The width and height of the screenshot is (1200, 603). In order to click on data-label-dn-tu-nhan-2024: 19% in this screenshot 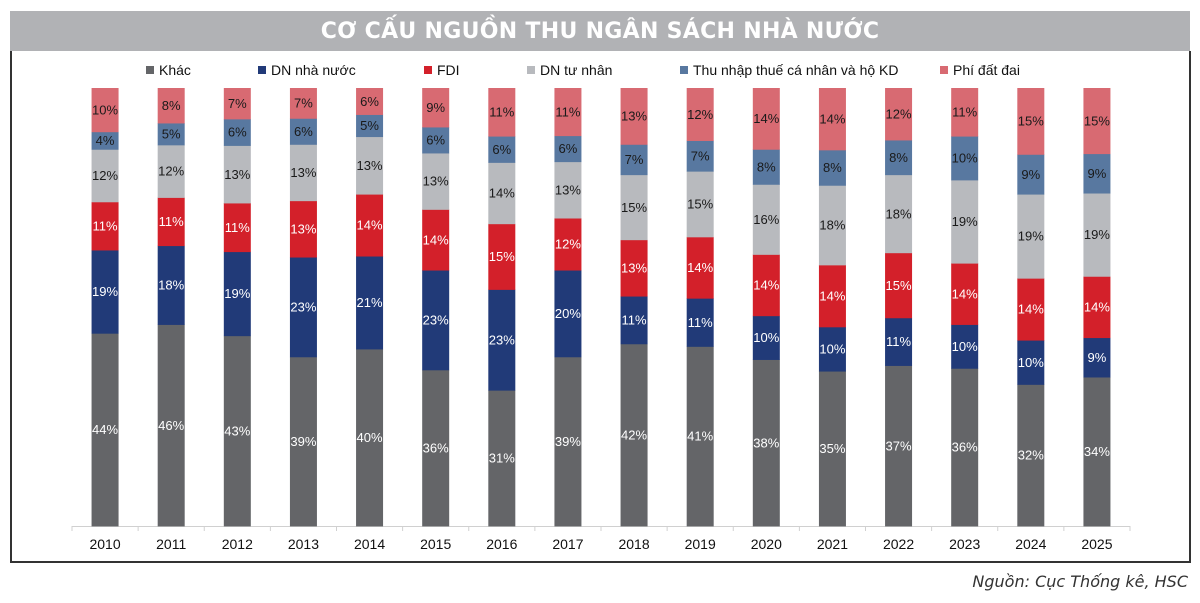, I will do `click(1031, 236)`.